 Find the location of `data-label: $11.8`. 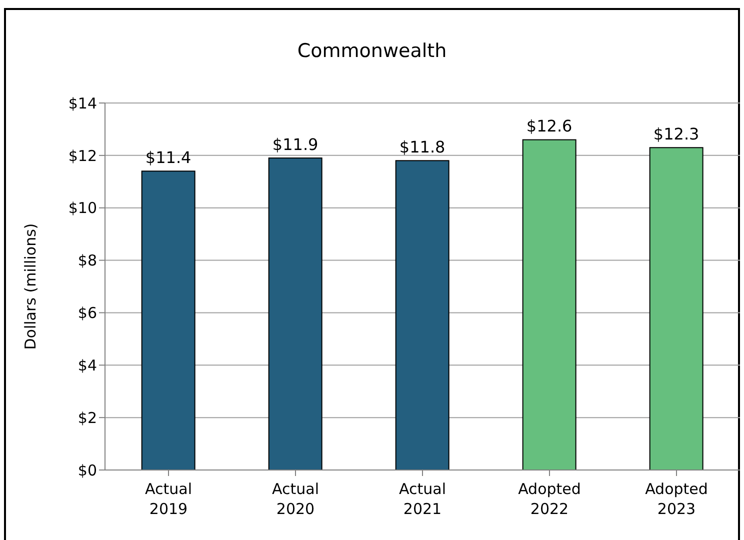

data-label: $11.8 is located at coordinates (422, 147).